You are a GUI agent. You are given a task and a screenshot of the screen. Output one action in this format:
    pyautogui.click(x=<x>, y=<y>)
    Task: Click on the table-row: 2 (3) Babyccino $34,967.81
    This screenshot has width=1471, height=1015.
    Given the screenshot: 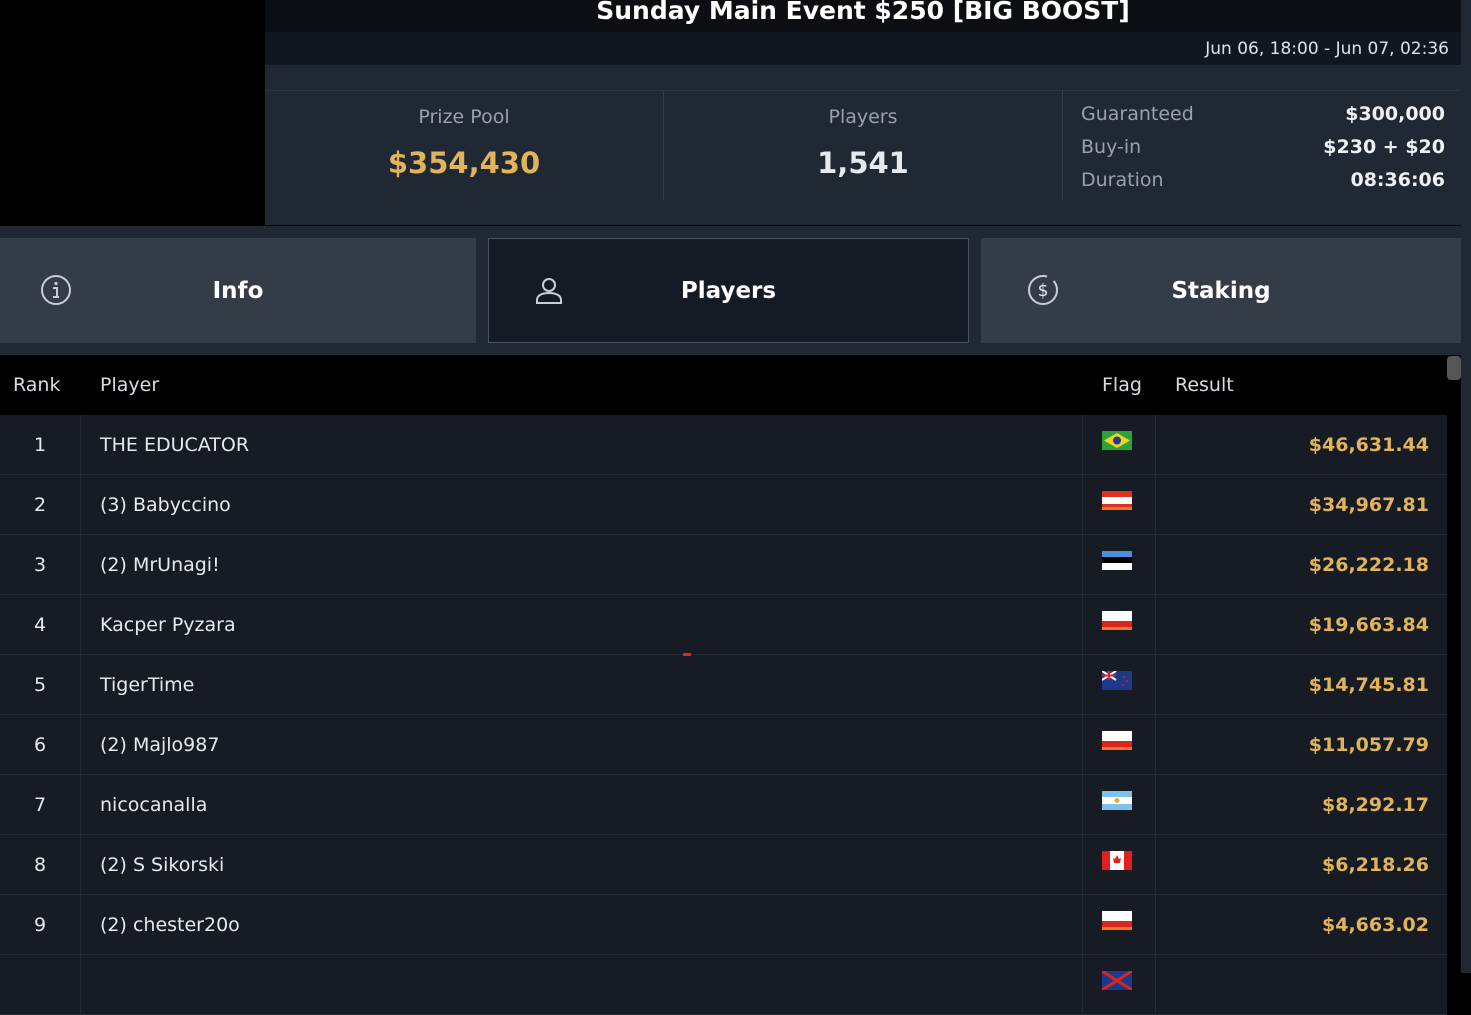 What is the action you would take?
    pyautogui.click(x=723, y=505)
    